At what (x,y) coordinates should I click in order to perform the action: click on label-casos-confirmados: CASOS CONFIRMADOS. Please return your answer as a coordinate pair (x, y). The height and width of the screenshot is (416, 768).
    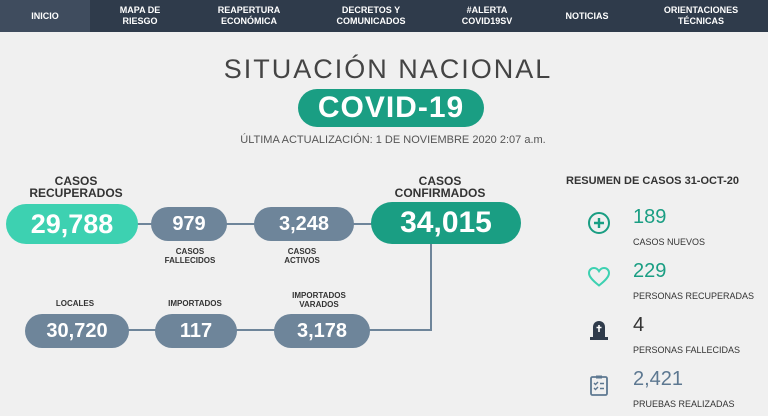
    Looking at the image, I should click on (440, 187).